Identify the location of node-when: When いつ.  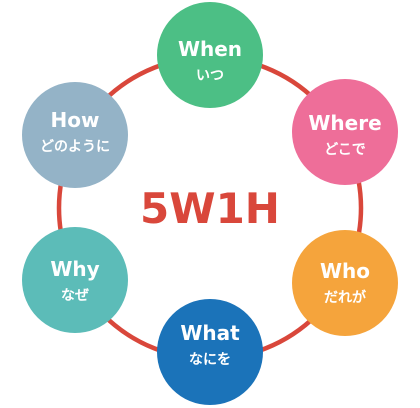
(210, 55).